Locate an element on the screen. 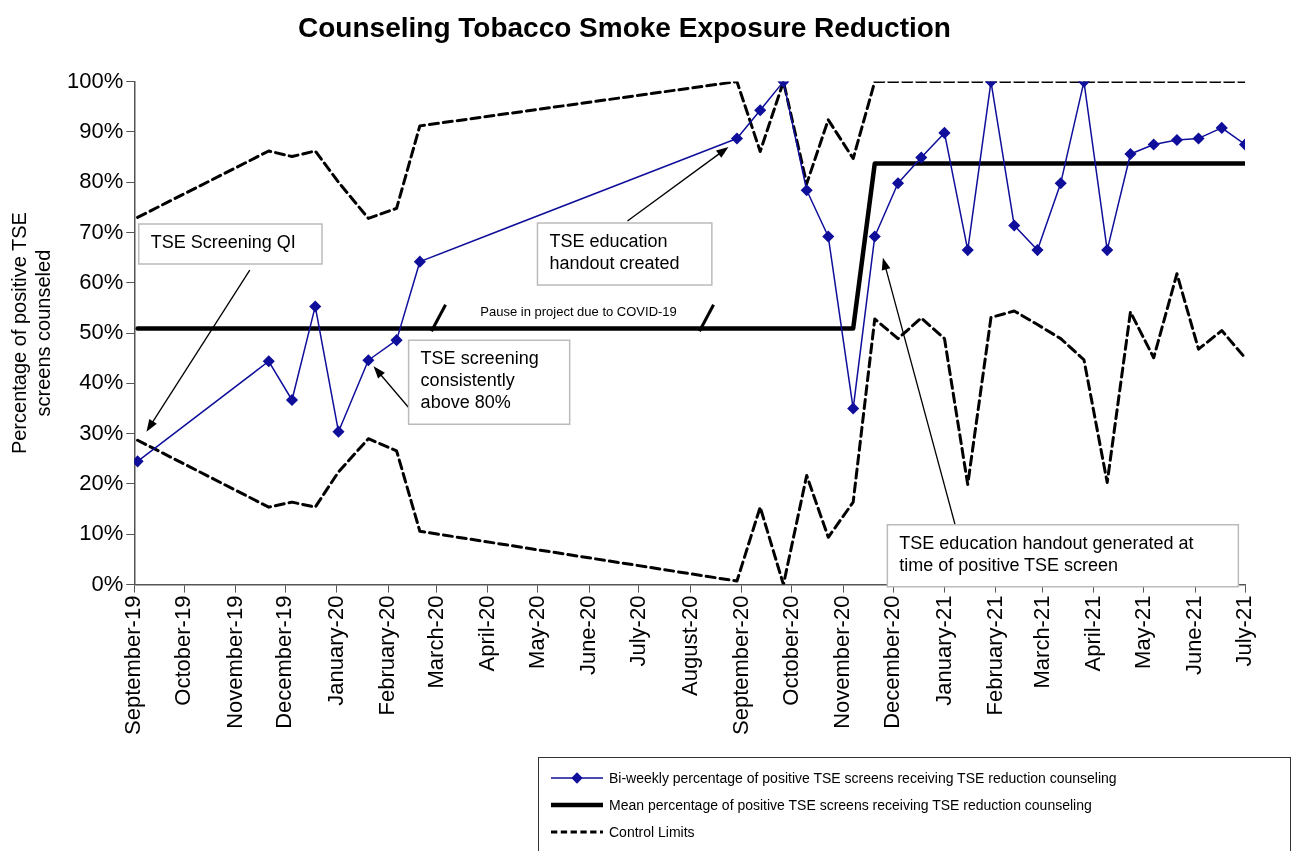  x-tick-label: September-20 is located at coordinates (740, 665).